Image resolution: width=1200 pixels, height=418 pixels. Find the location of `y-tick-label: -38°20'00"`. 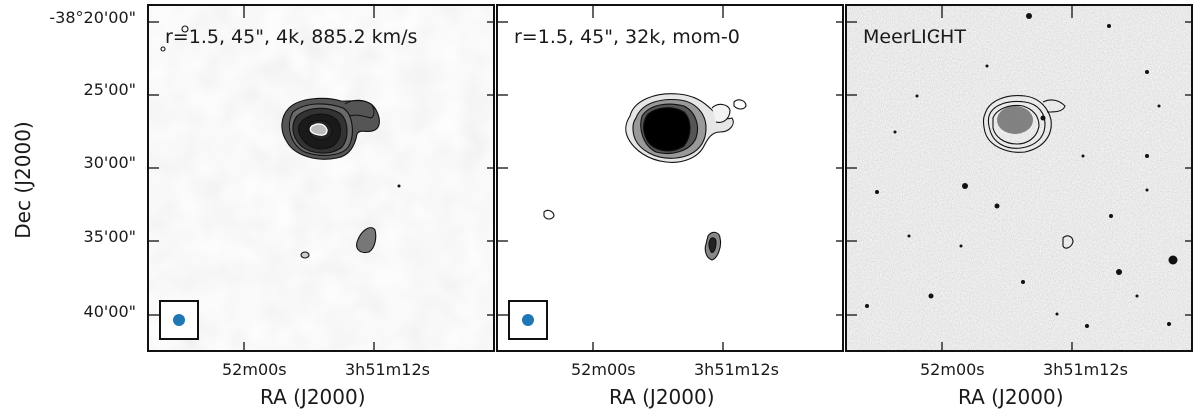

y-tick-label: -38°20'00" is located at coordinates (92, 17).